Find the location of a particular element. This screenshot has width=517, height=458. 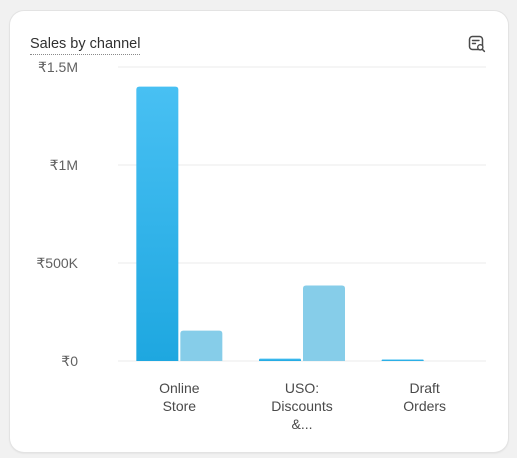

card-title: Sales by channel is located at coordinates (85, 45).